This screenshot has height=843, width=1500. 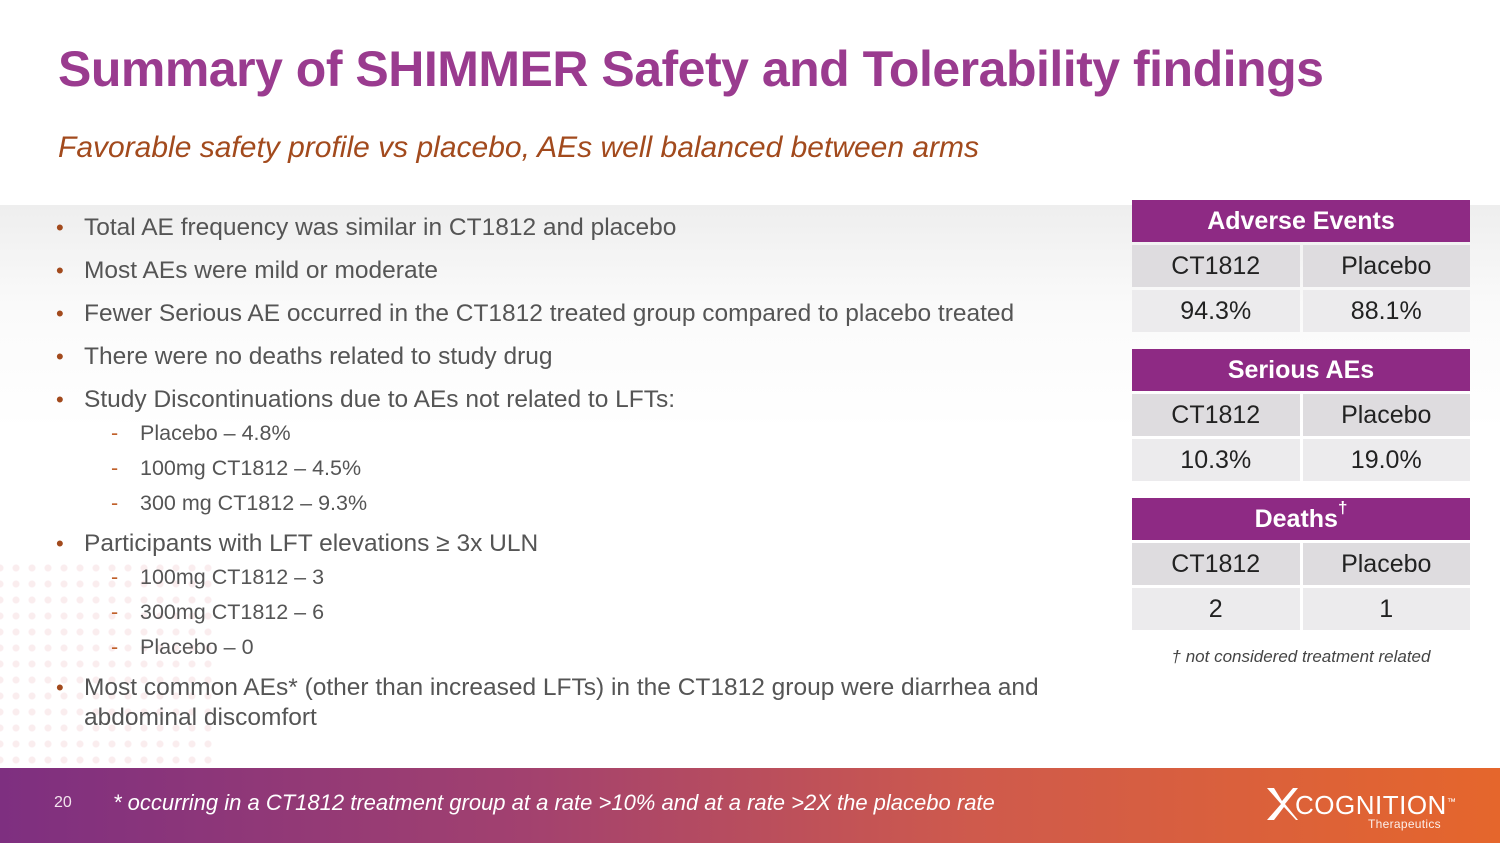 What do you see at coordinates (1216, 460) in the screenshot?
I see `value-ct1812: 10.3%` at bounding box center [1216, 460].